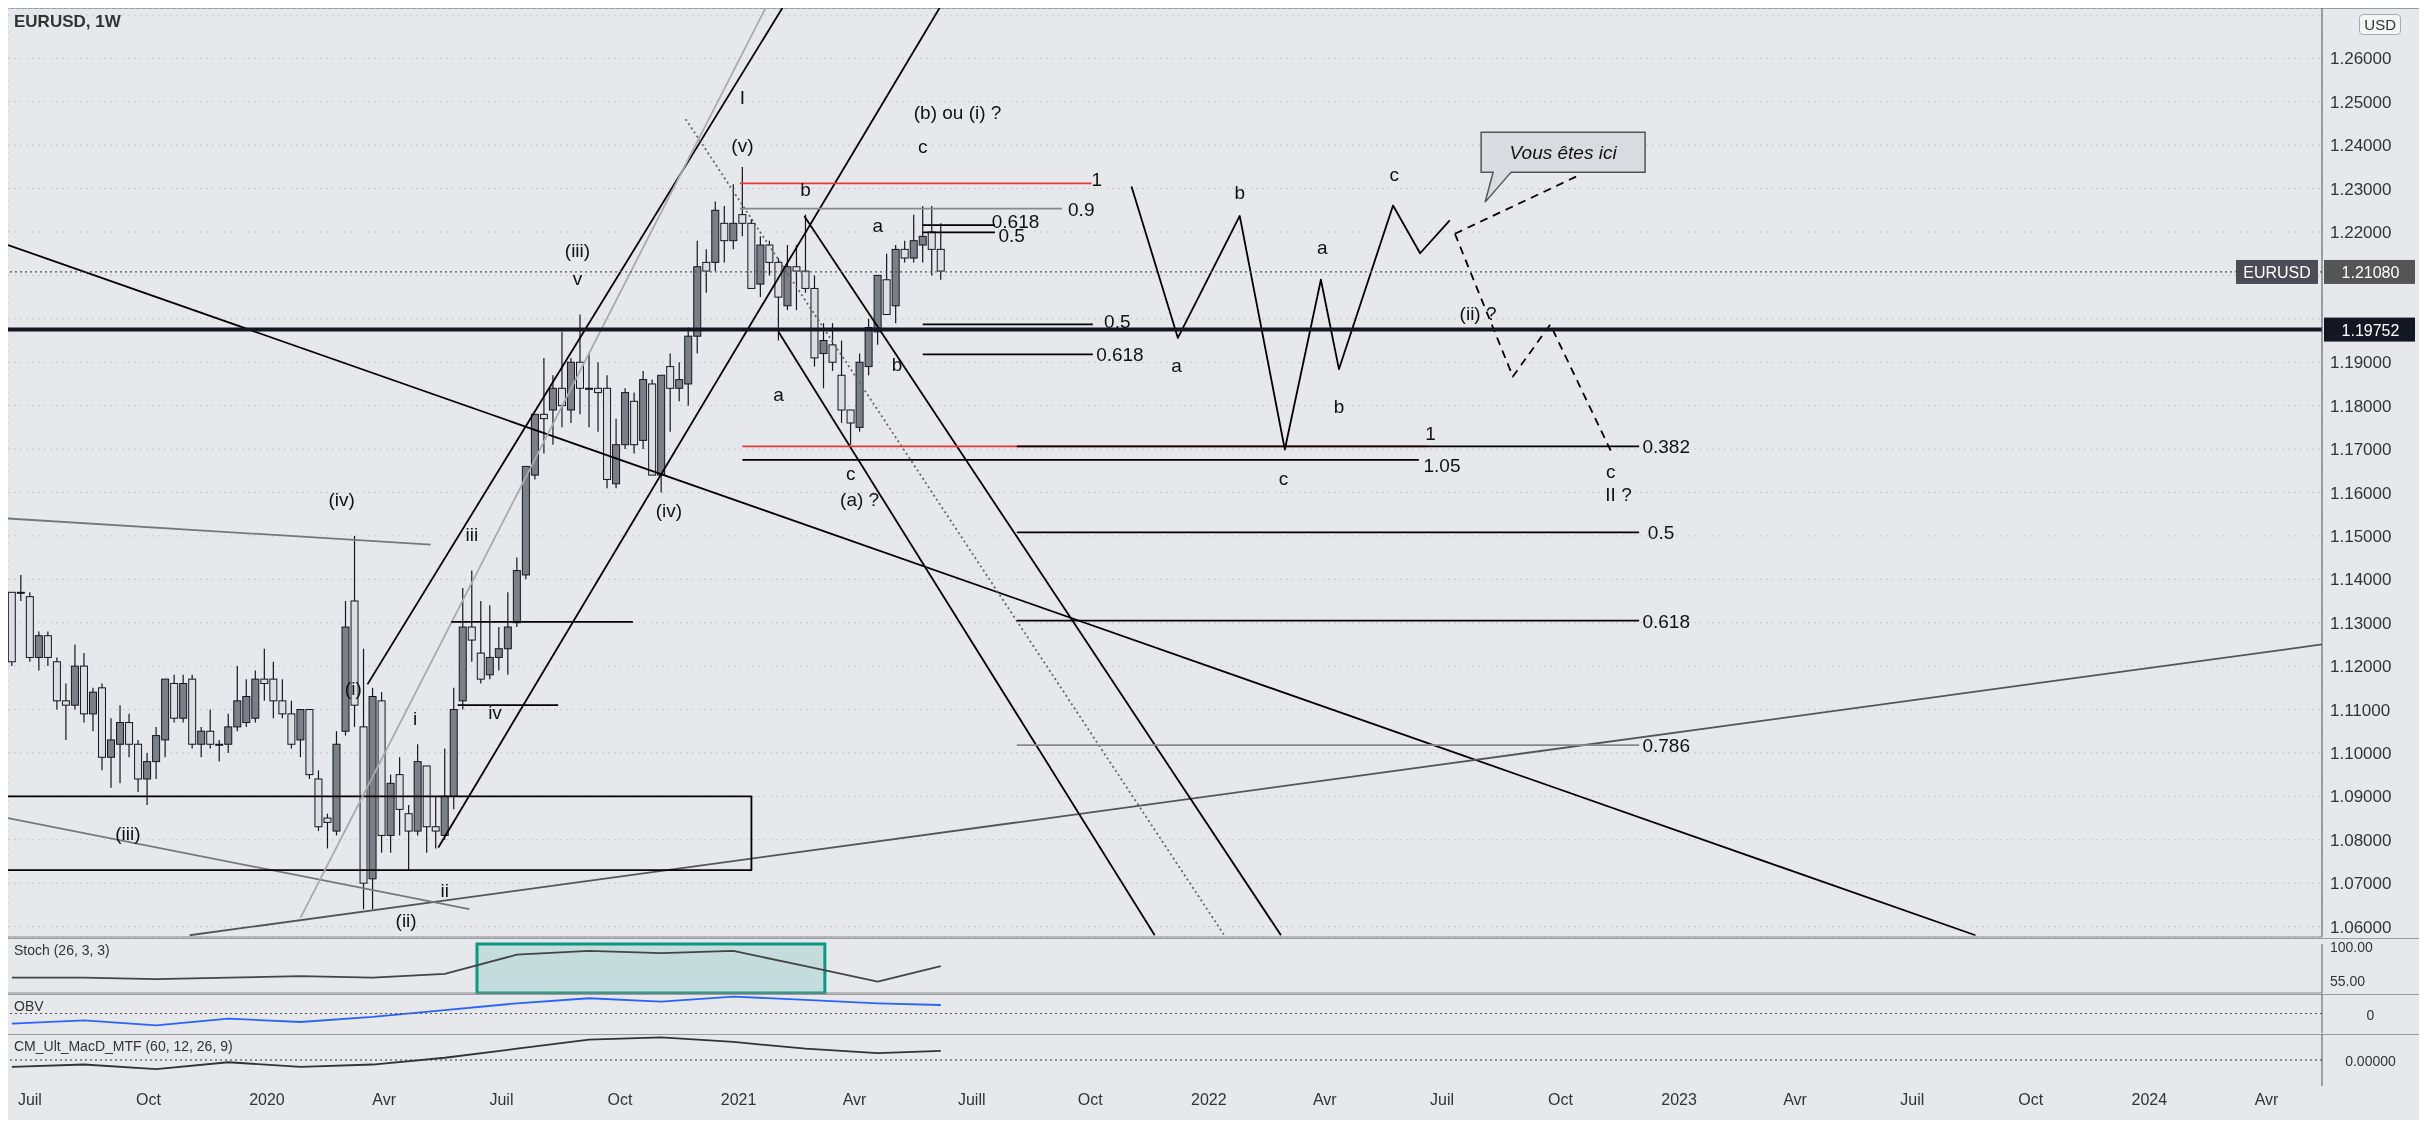 The width and height of the screenshot is (2427, 1121). Describe the element at coordinates (2361, 406) in the screenshot. I see `y-tick-label: 1.18000` at that location.